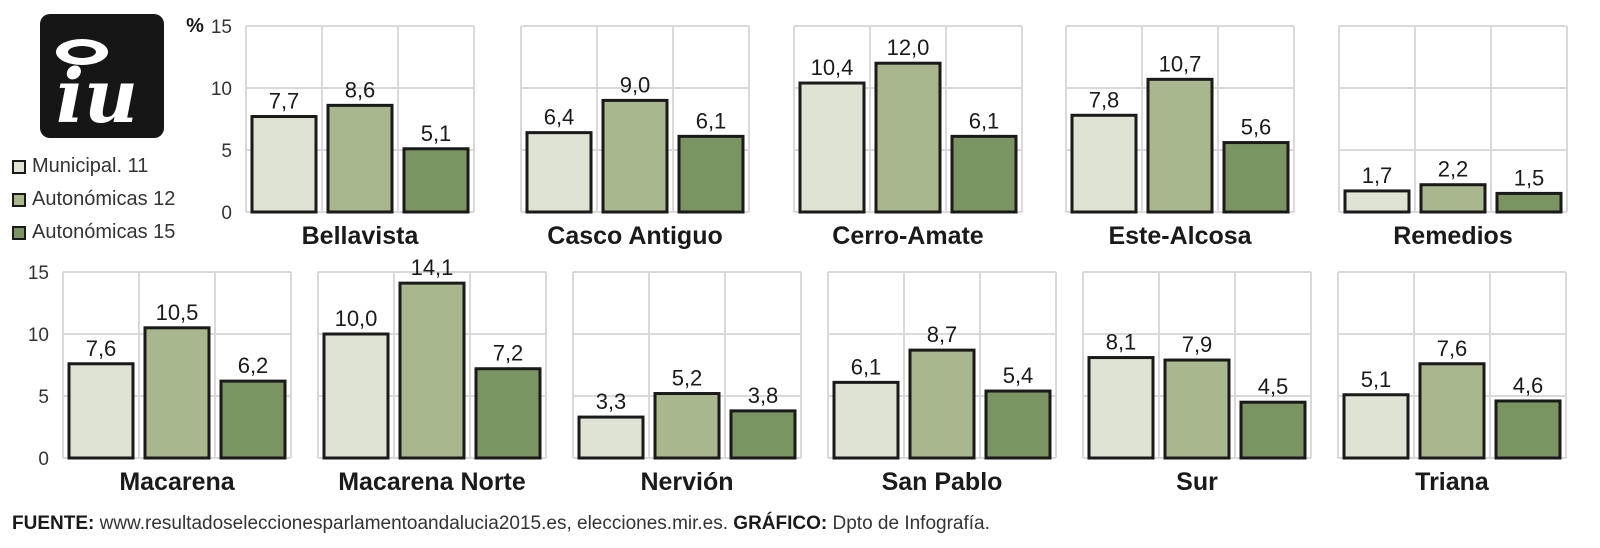 Image resolution: width=1600 pixels, height=548 pixels. Describe the element at coordinates (1452, 482) in the screenshot. I see `category-label: Triana` at that location.